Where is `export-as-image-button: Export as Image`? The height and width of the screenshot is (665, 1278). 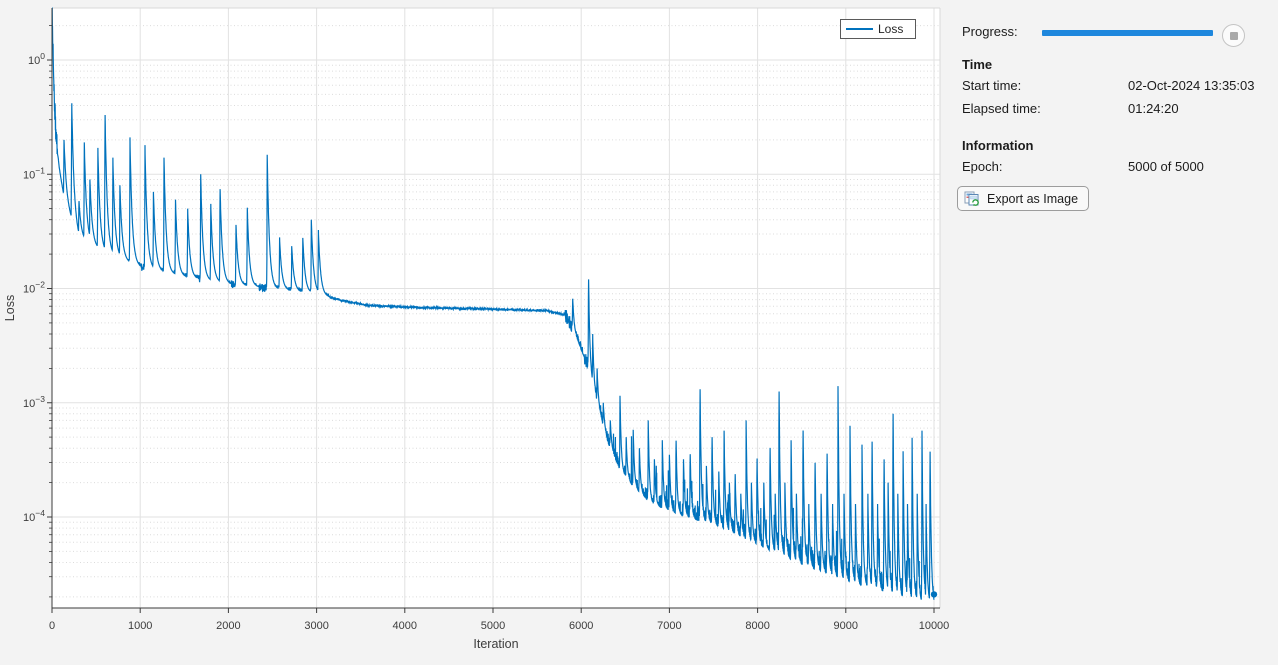 export-as-image-button: Export as Image is located at coordinates (1023, 198).